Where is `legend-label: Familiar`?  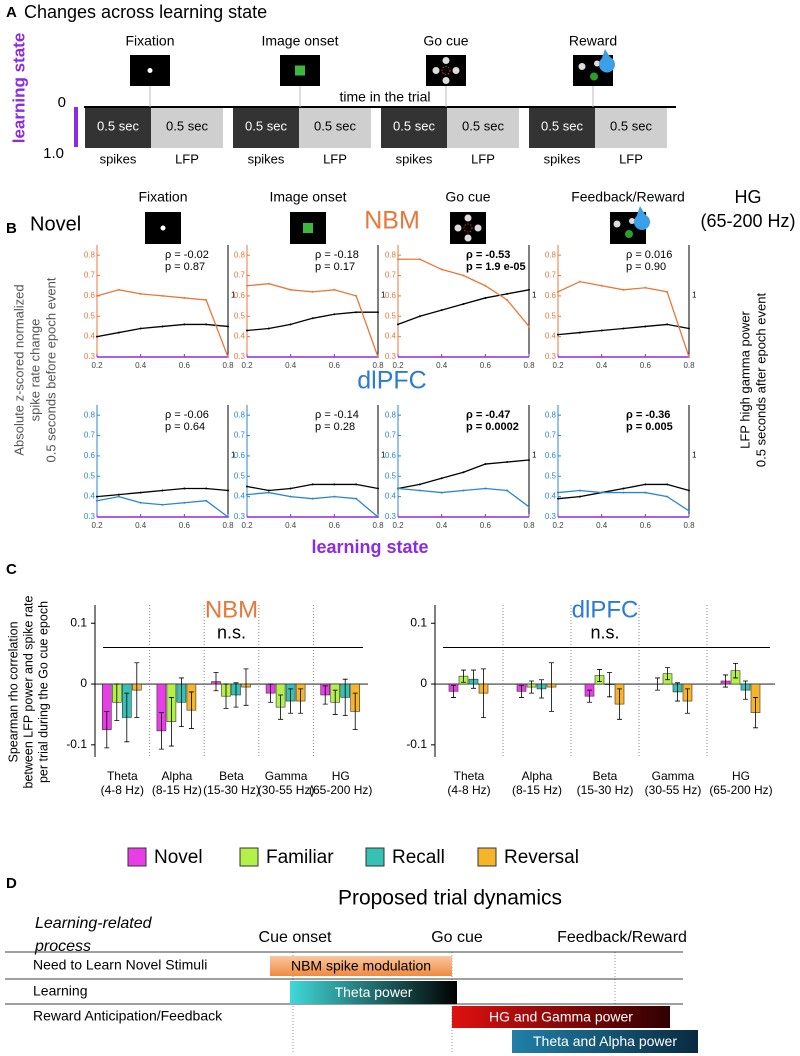 legend-label: Familiar is located at coordinates (300, 857).